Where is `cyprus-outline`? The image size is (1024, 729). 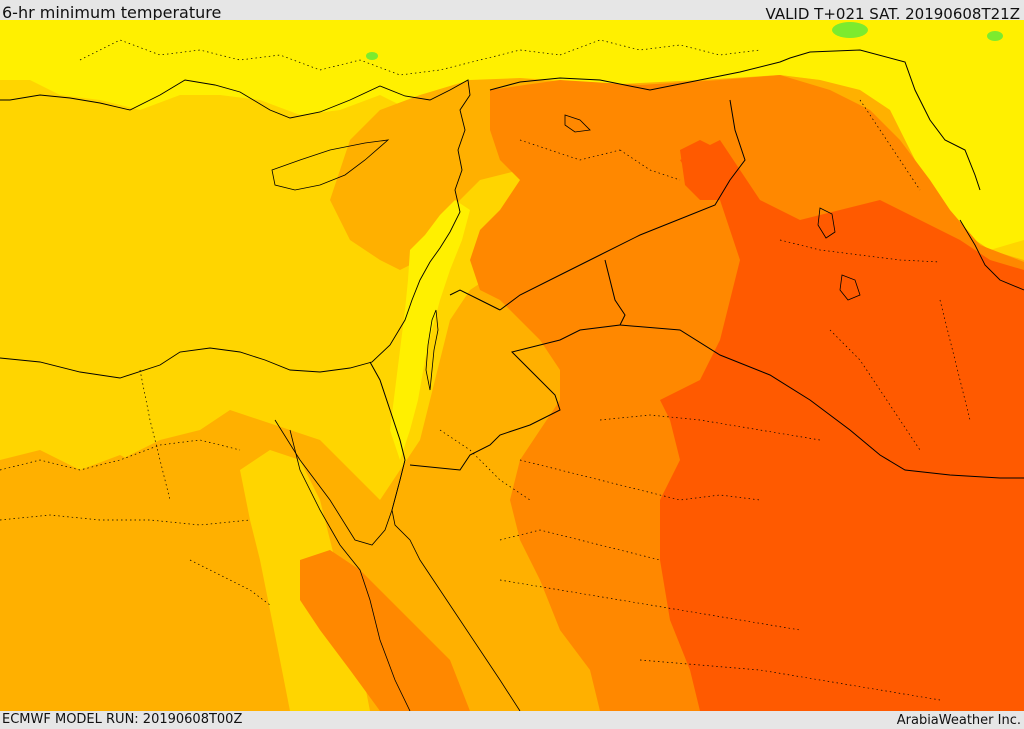
cyprus-outline is located at coordinates (330, 165).